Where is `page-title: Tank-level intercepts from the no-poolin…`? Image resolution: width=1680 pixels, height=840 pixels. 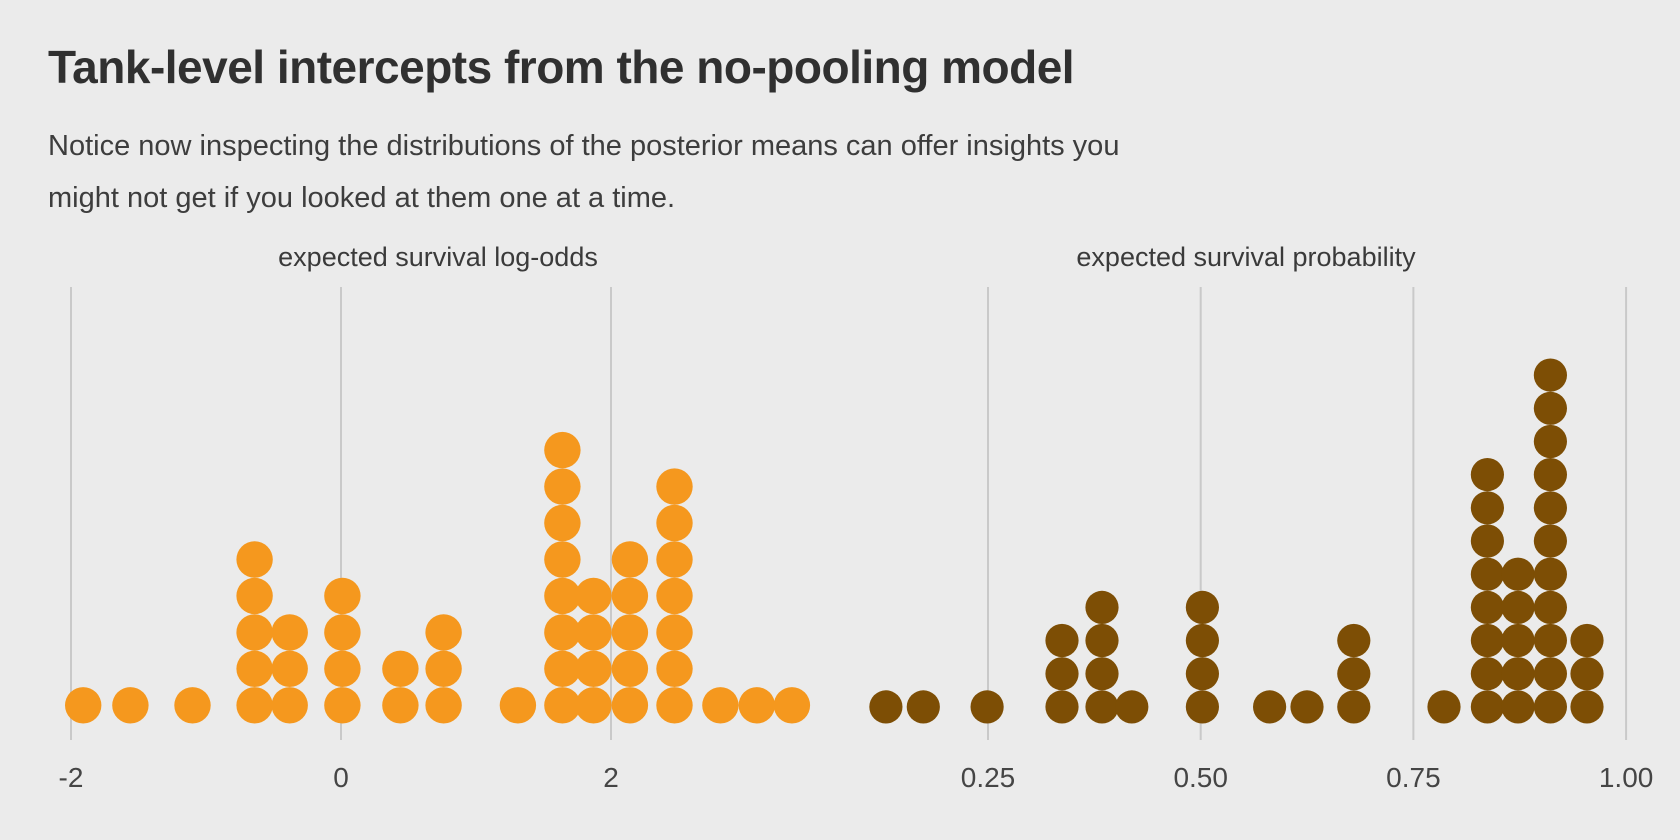 page-title: Tank-level intercepts from the no-poolin… is located at coordinates (561, 67).